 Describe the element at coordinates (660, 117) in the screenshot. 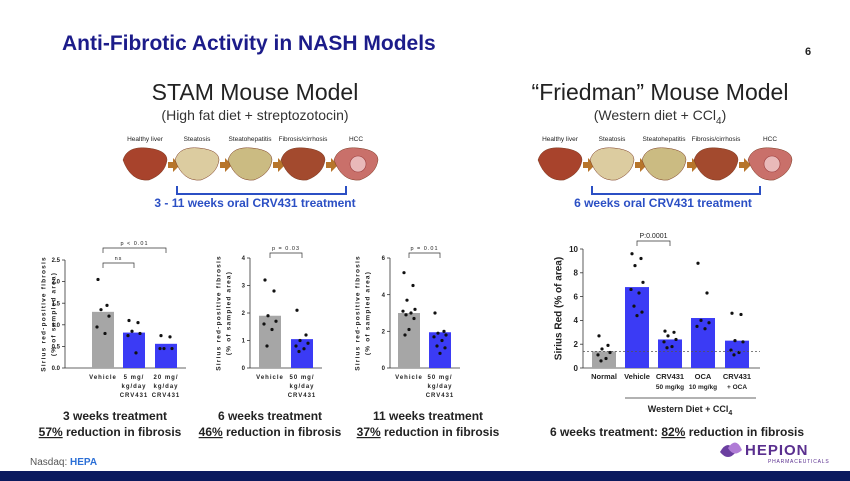

I see `section-subheading: (Western diet + CCl4)` at that location.